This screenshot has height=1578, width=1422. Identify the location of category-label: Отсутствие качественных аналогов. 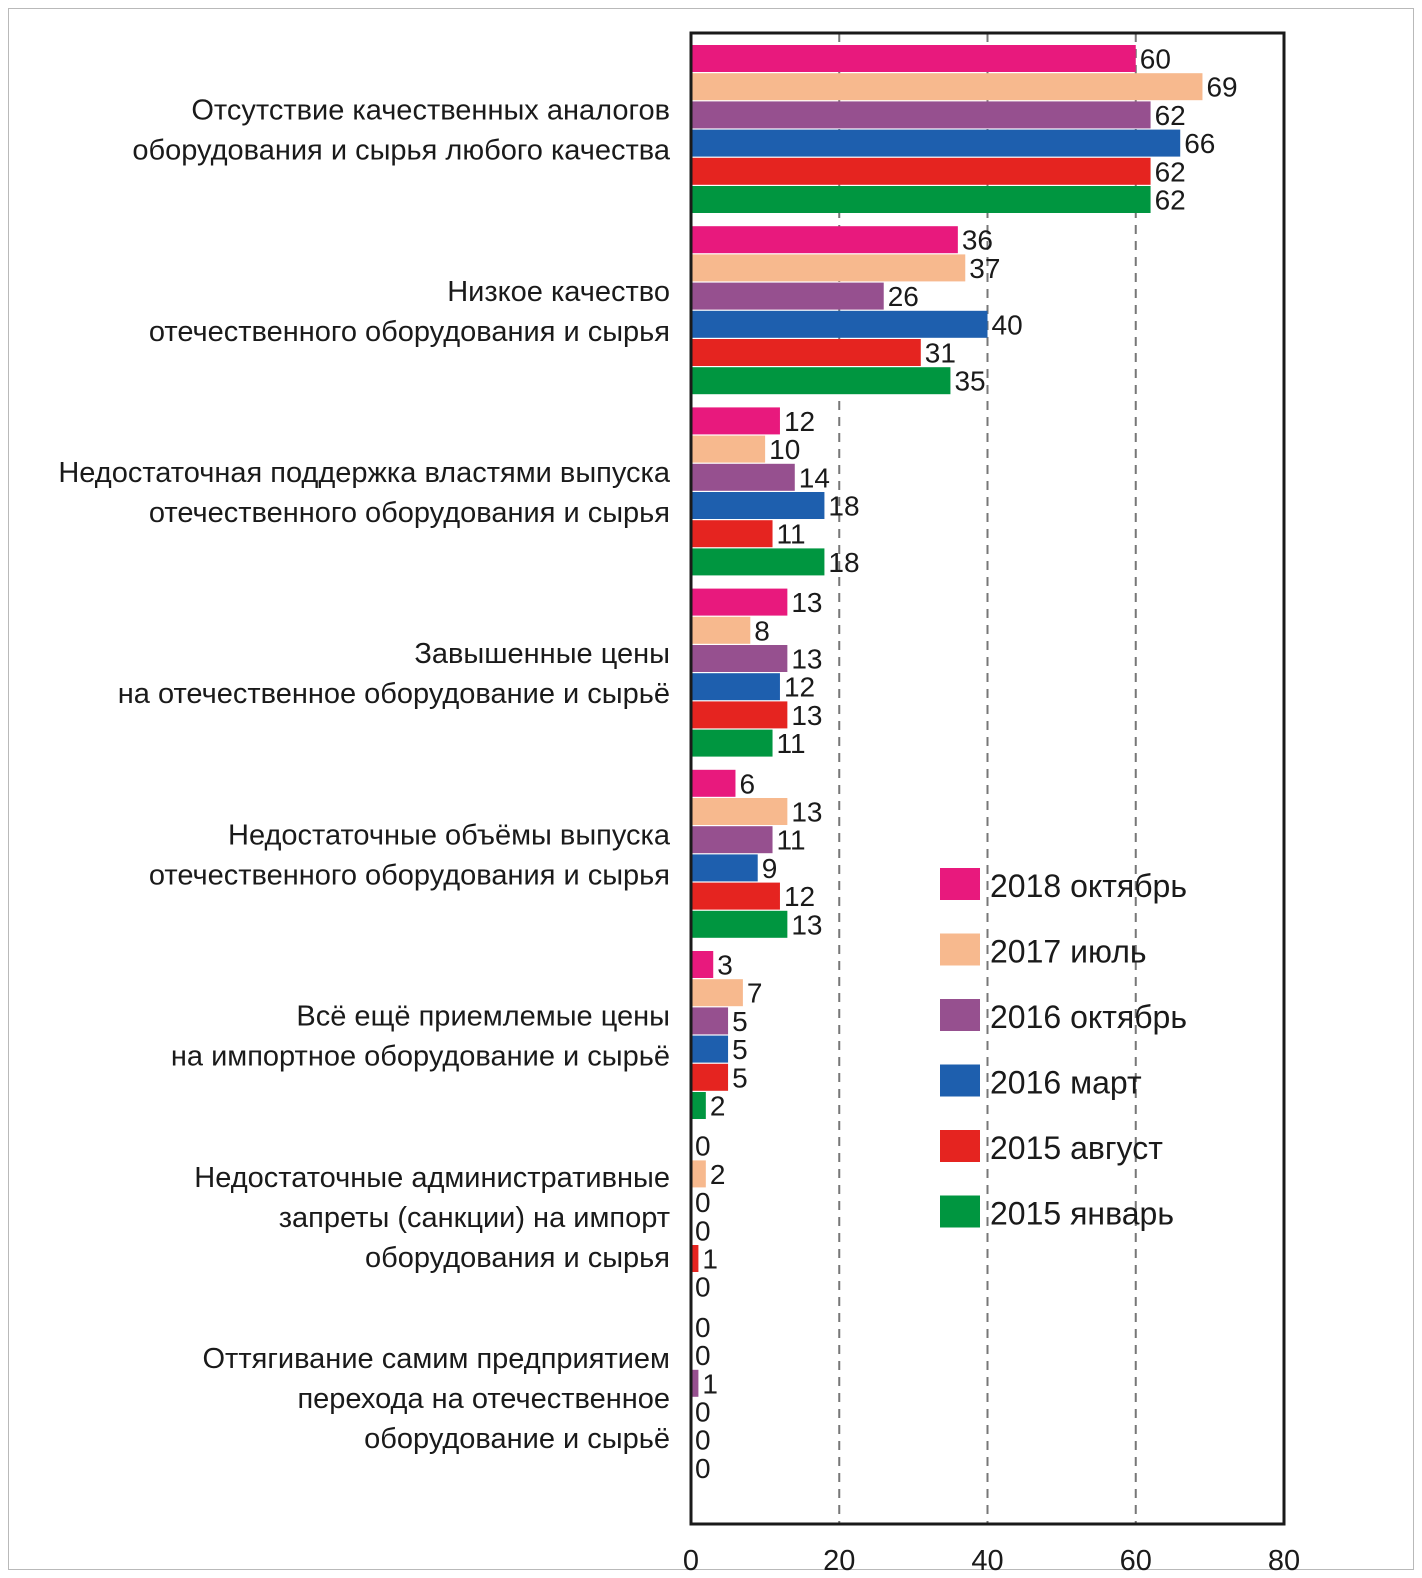
(430, 111).